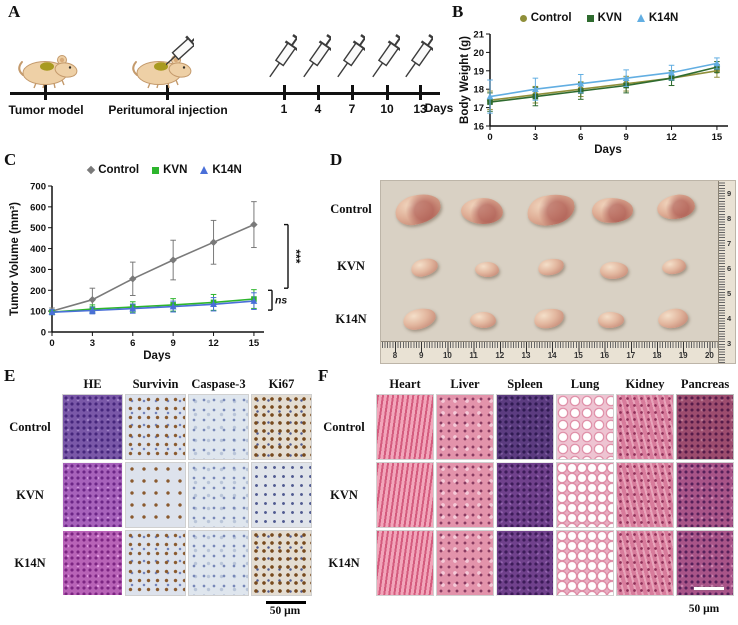 This screenshot has height=625, width=738. What do you see at coordinates (604, 18) in the screenshot?
I see `legend-item: KVN` at bounding box center [604, 18].